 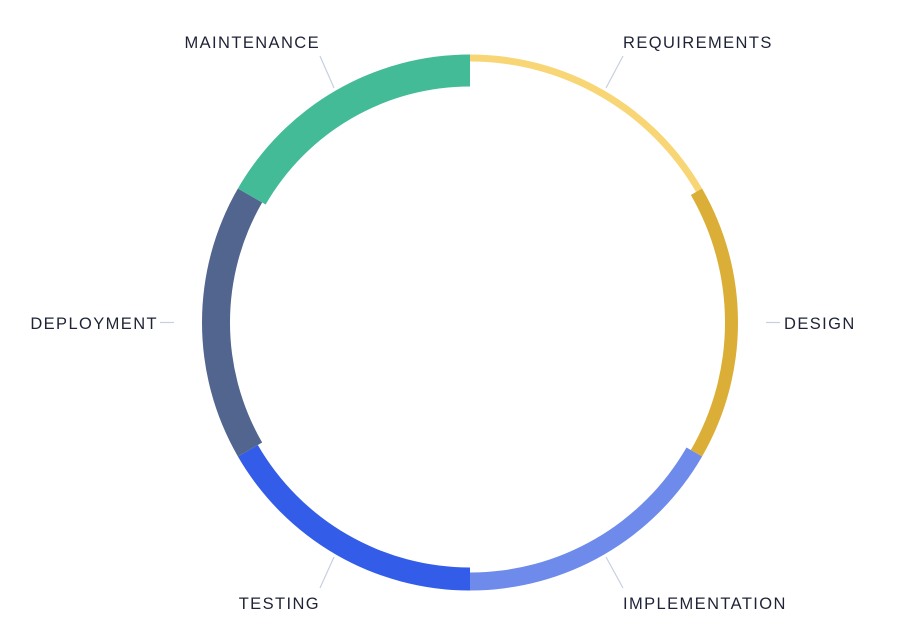 What do you see at coordinates (253, 43) in the screenshot?
I see `label-maintenance: MAINTENANCE` at bounding box center [253, 43].